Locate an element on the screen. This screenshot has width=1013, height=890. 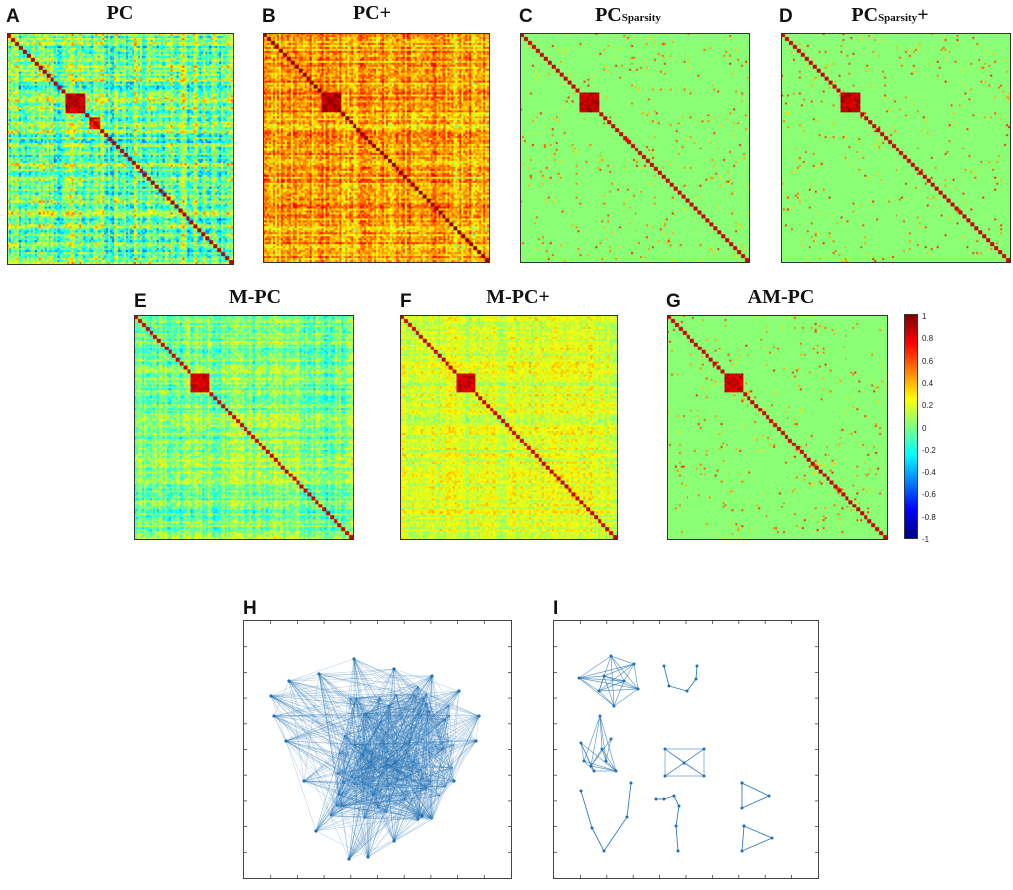
colorbar-tick-label: -0.4 is located at coordinates (929, 473).